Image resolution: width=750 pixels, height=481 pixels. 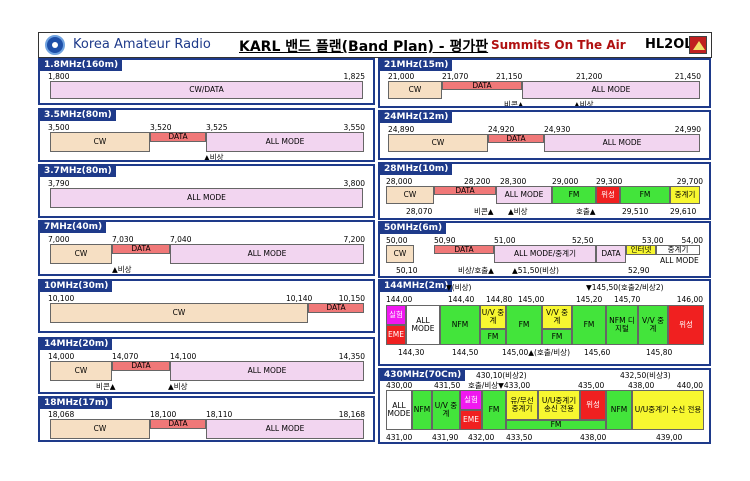 I want to click on freq-label: 29,610, so click(x=683, y=211).